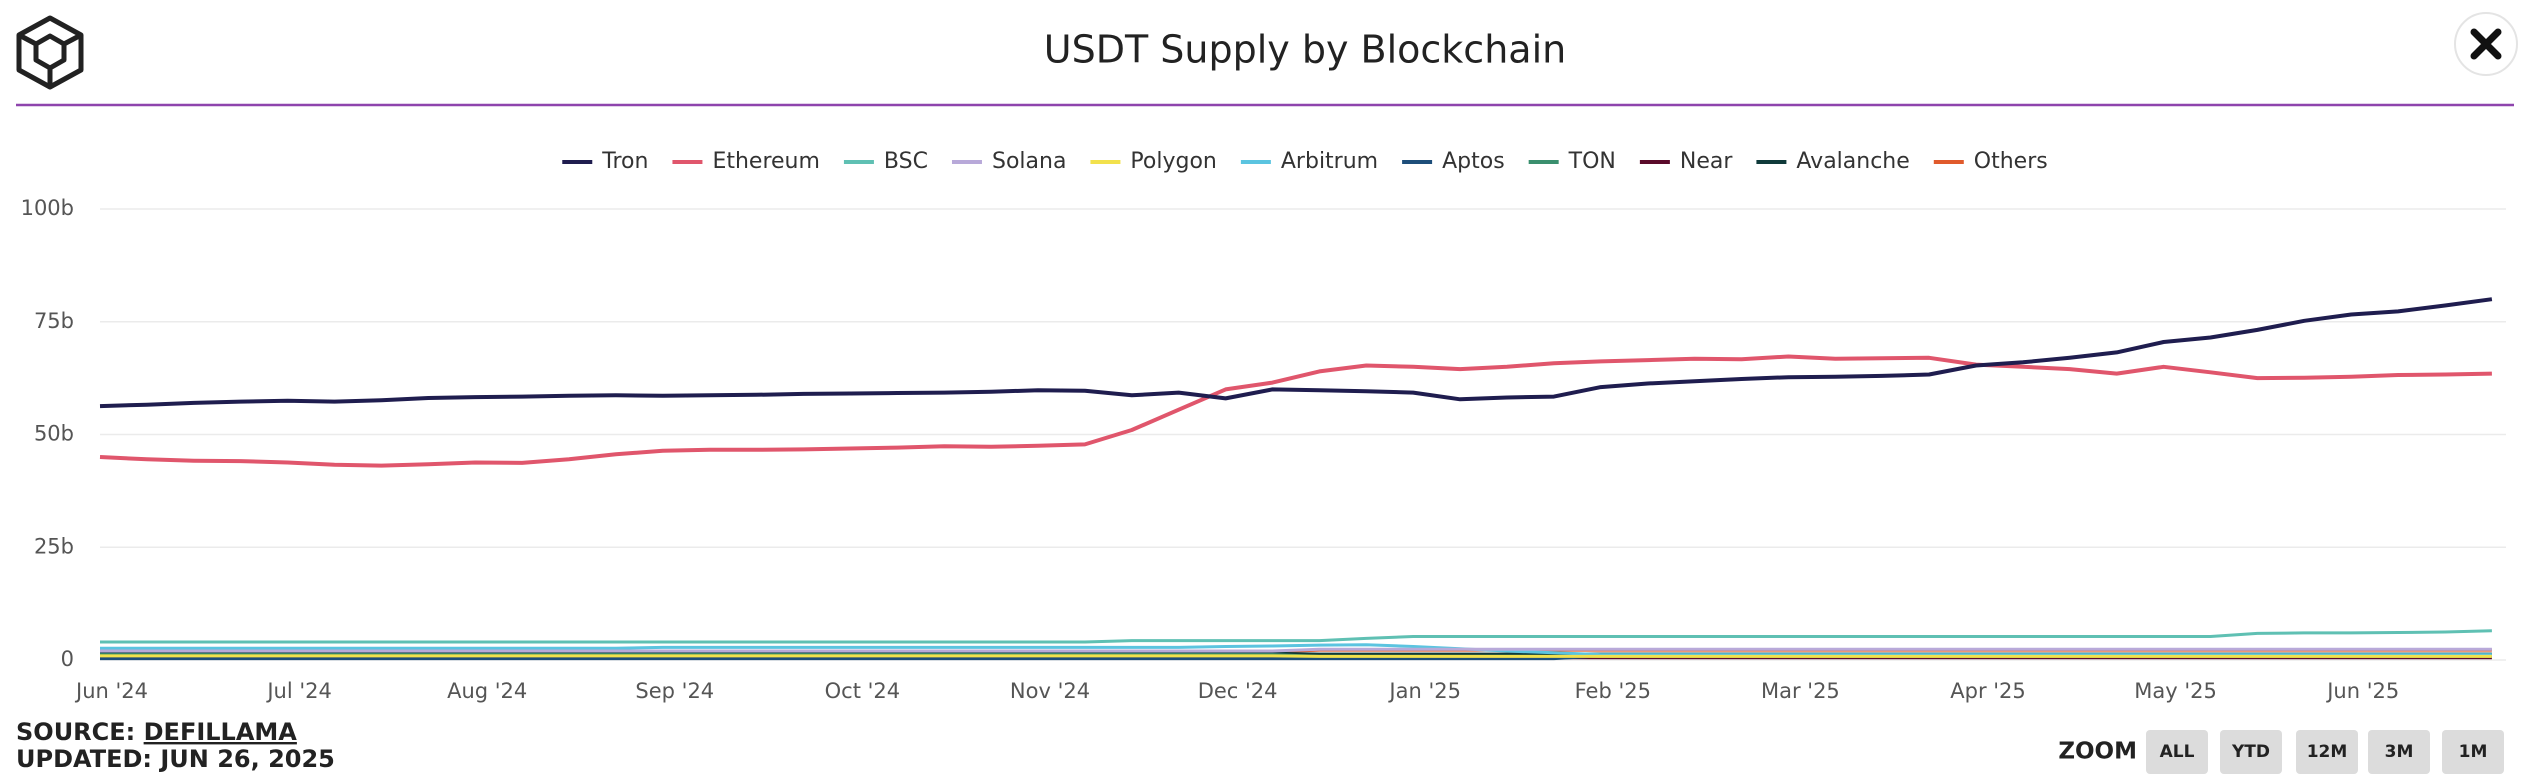  Describe the element at coordinates (674, 691) in the screenshot. I see `x-tick-label: Sep '24` at that location.